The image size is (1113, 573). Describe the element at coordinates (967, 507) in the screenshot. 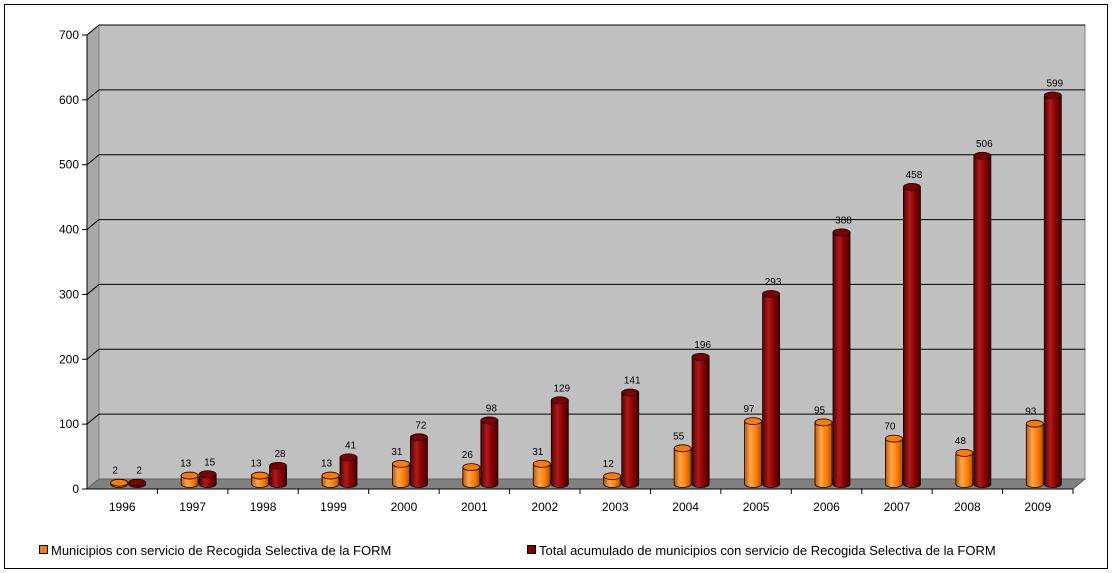

I see `x-tick-label: 2008` at that location.